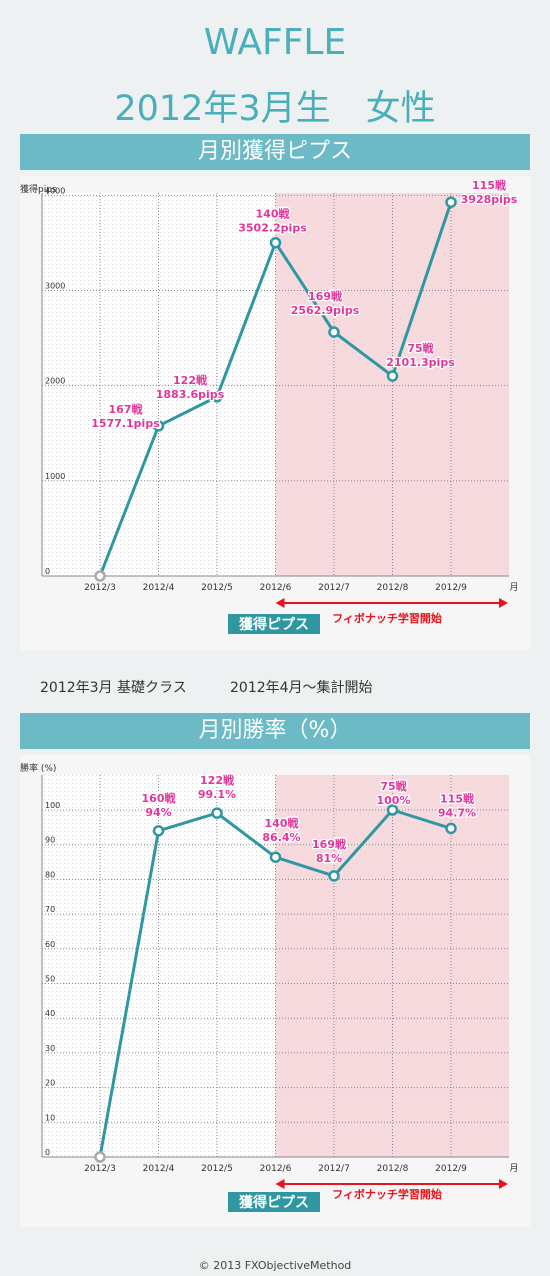 The image size is (550, 1276). Describe the element at coordinates (50, 1013) in the screenshot. I see `y-tick-label: 40` at that location.